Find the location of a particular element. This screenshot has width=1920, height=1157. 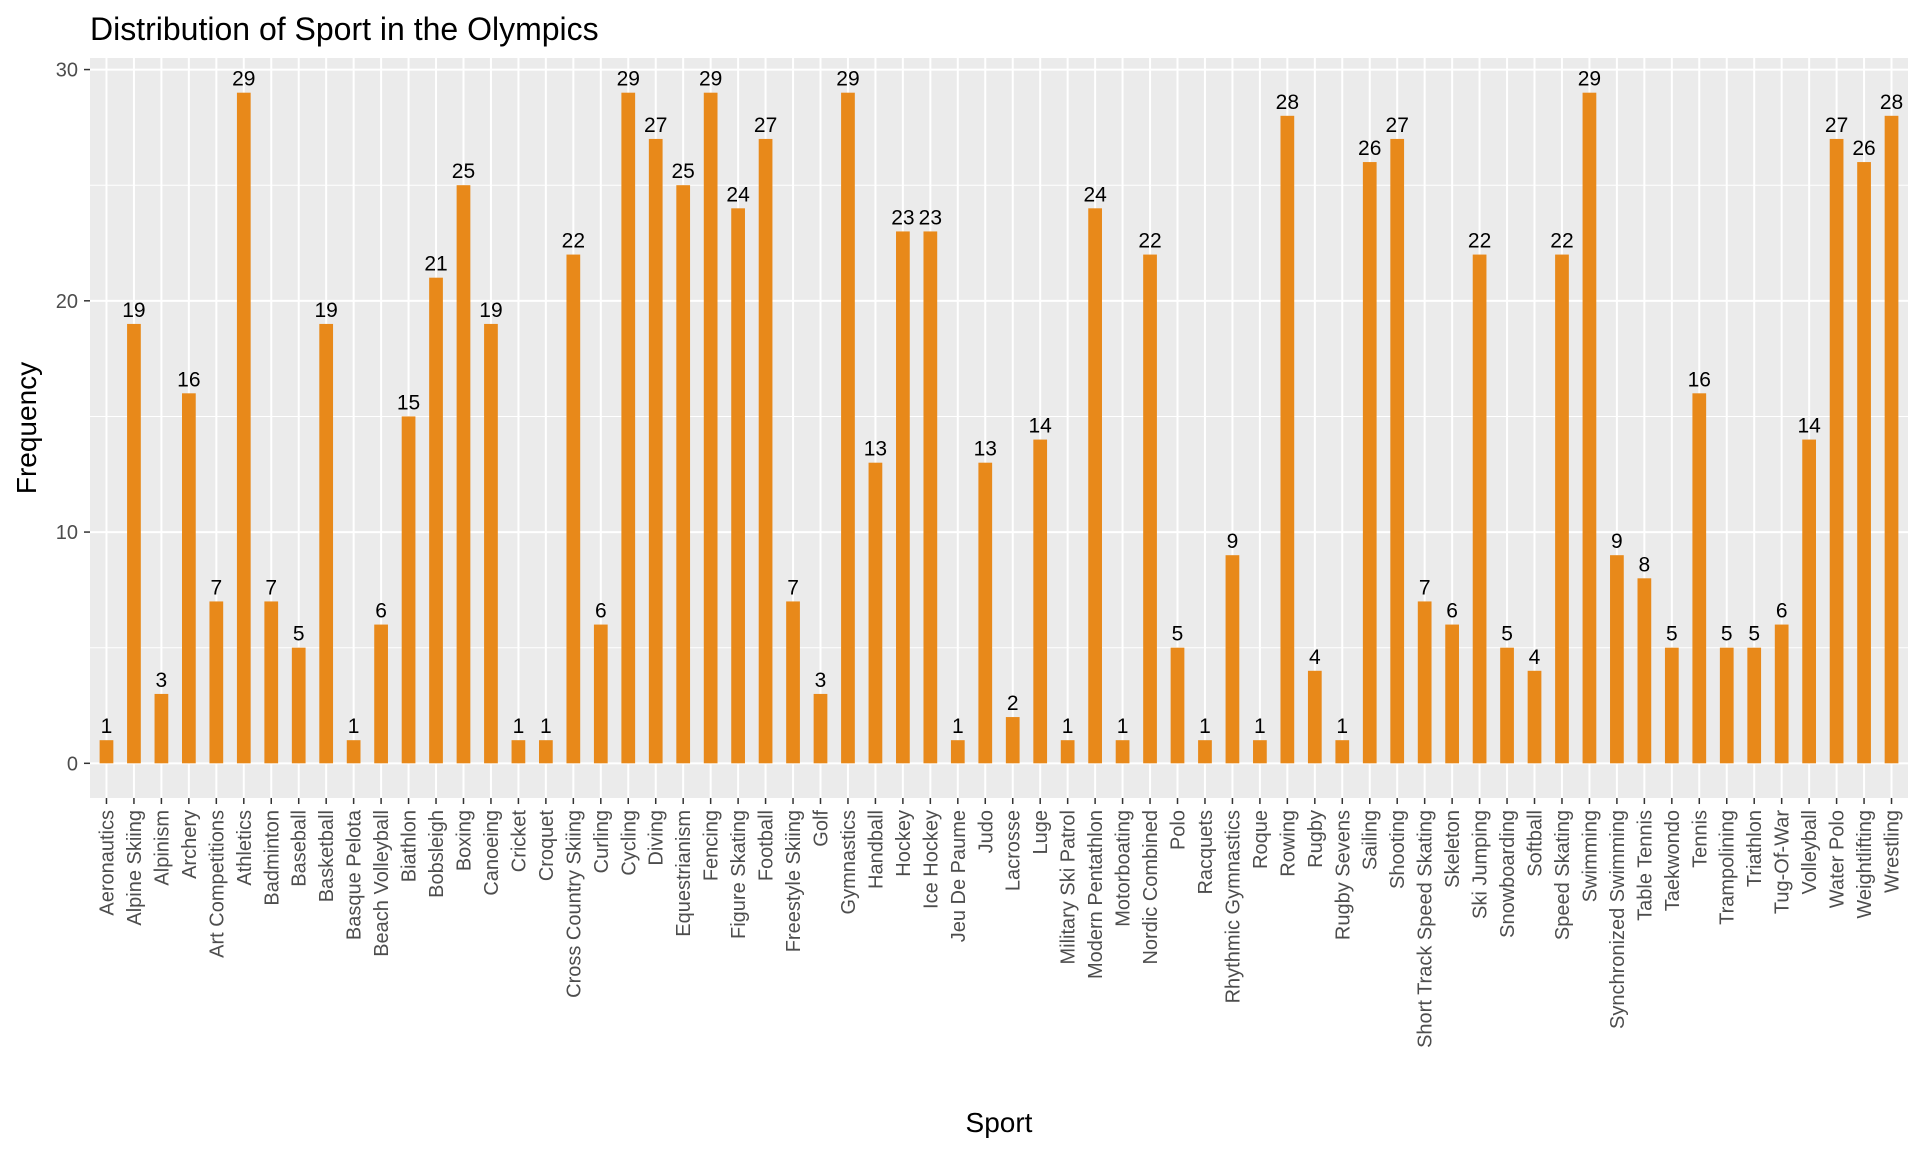

data-label: 23 is located at coordinates (902, 217).